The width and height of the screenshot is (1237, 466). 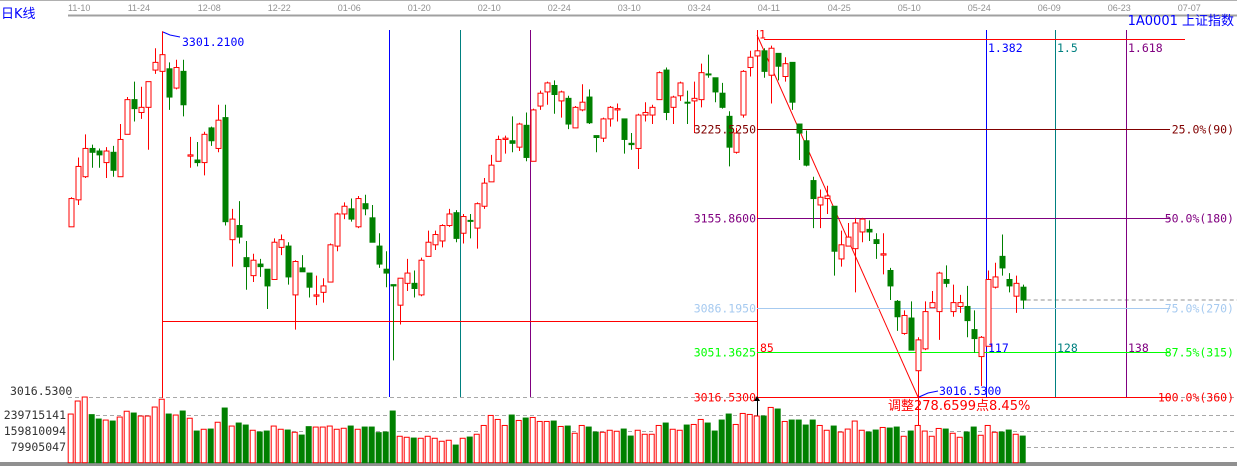 I want to click on fib-time-count: 138, so click(x=1138, y=348).